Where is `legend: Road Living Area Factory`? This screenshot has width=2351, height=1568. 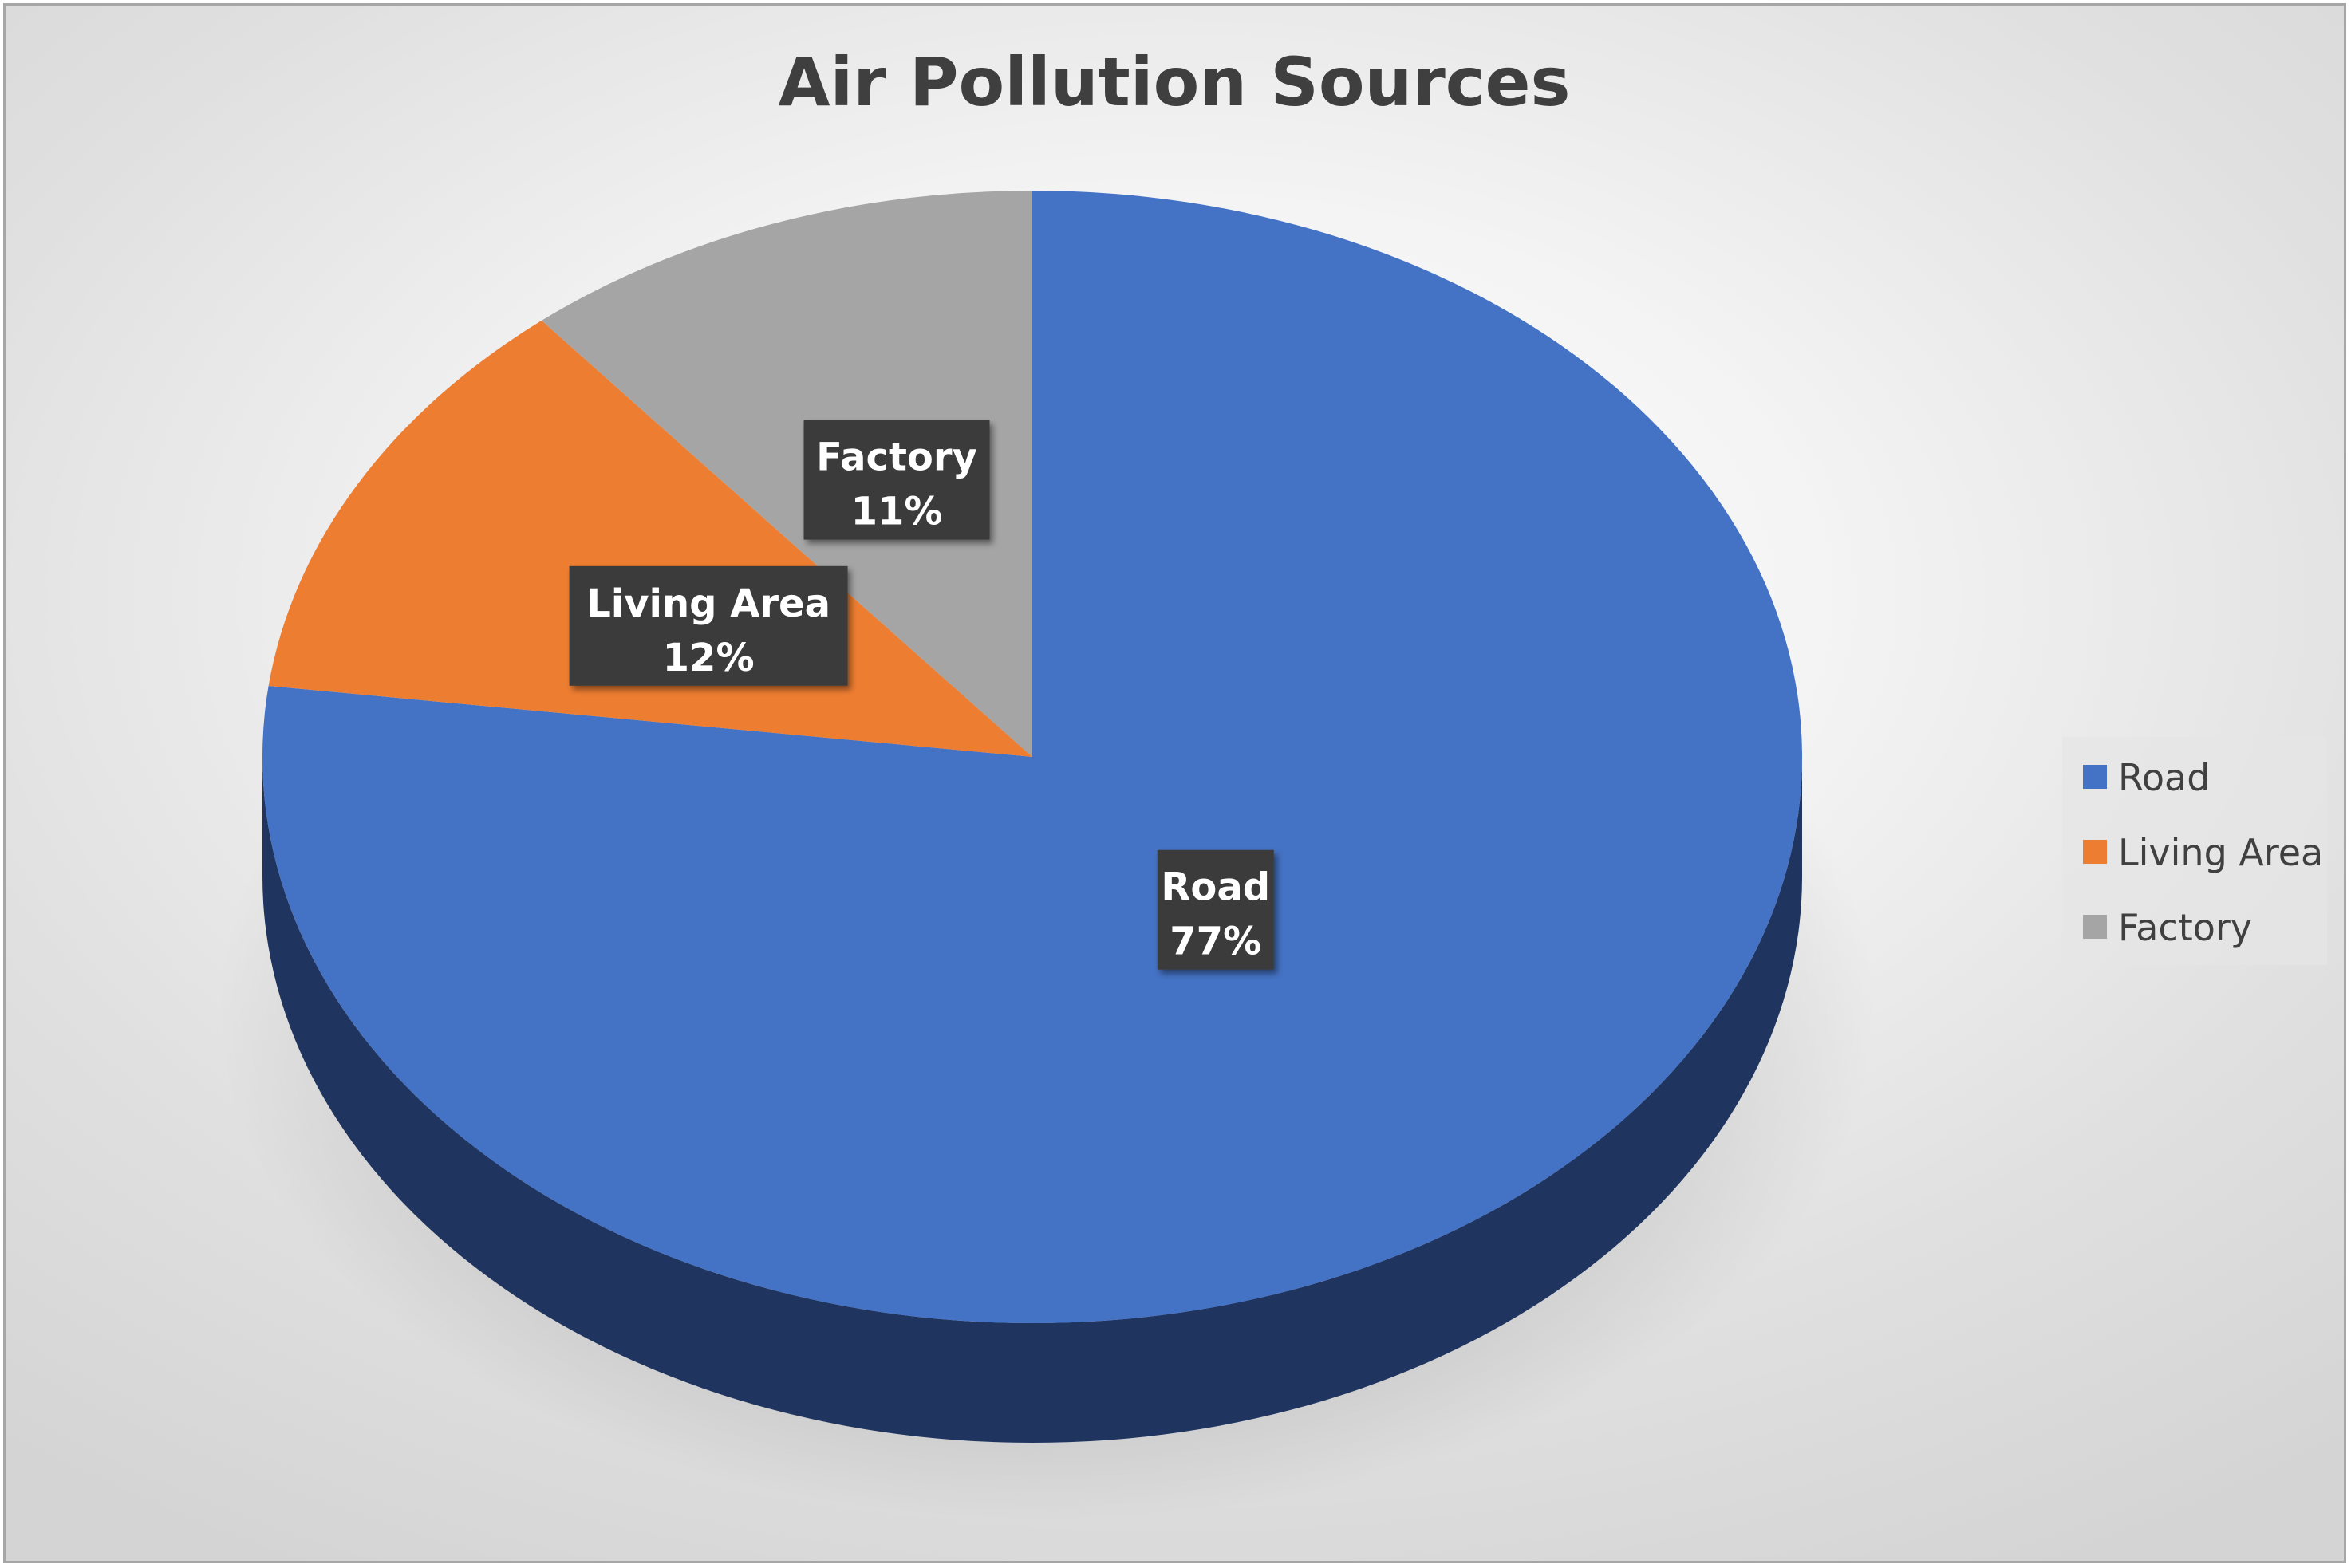
legend: Road Living Area Factory is located at coordinates (2194, 851).